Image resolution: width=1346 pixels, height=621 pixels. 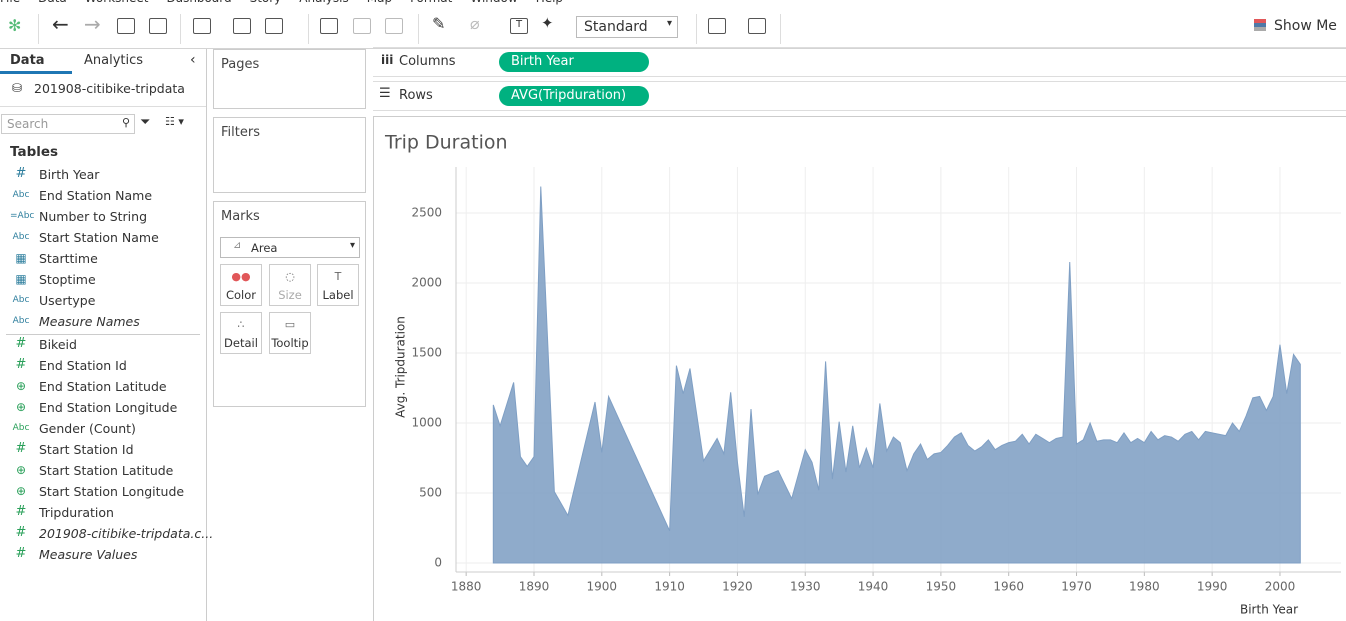 What do you see at coordinates (198, 2) in the screenshot?
I see `menu-item: Dashboard` at bounding box center [198, 2].